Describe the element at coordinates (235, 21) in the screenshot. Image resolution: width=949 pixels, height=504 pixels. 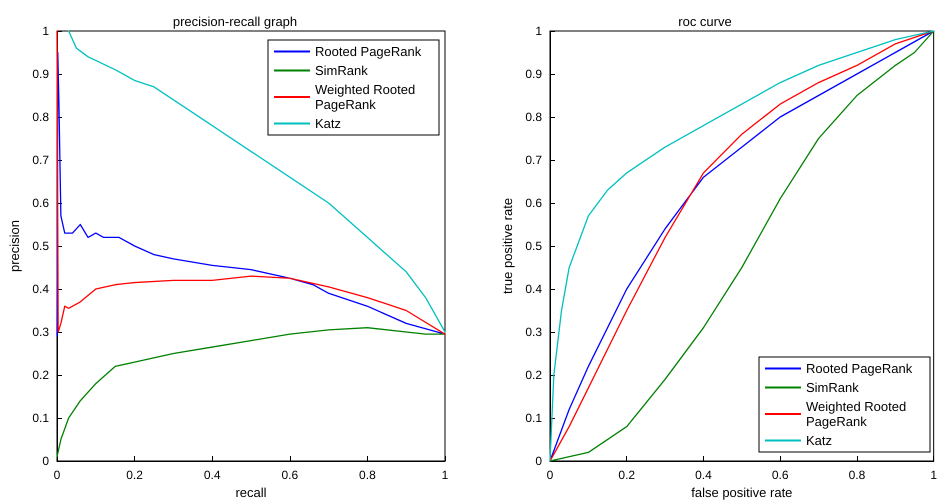
I see `chart-title: precision-recall graph` at that location.